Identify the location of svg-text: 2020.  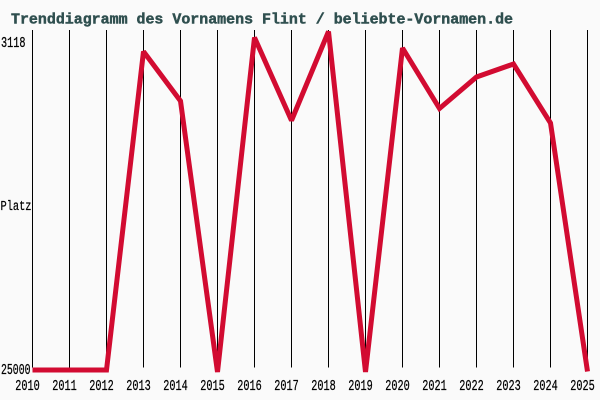
(397, 387).